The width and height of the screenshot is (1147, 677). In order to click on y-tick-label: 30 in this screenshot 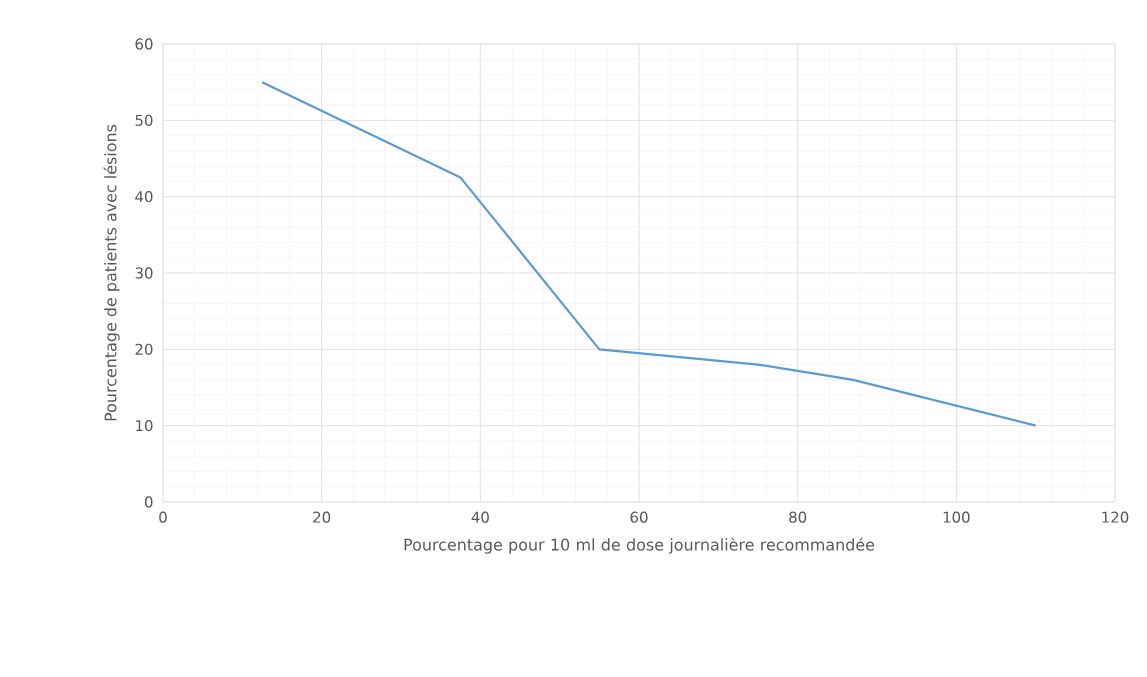, I will do `click(144, 273)`.